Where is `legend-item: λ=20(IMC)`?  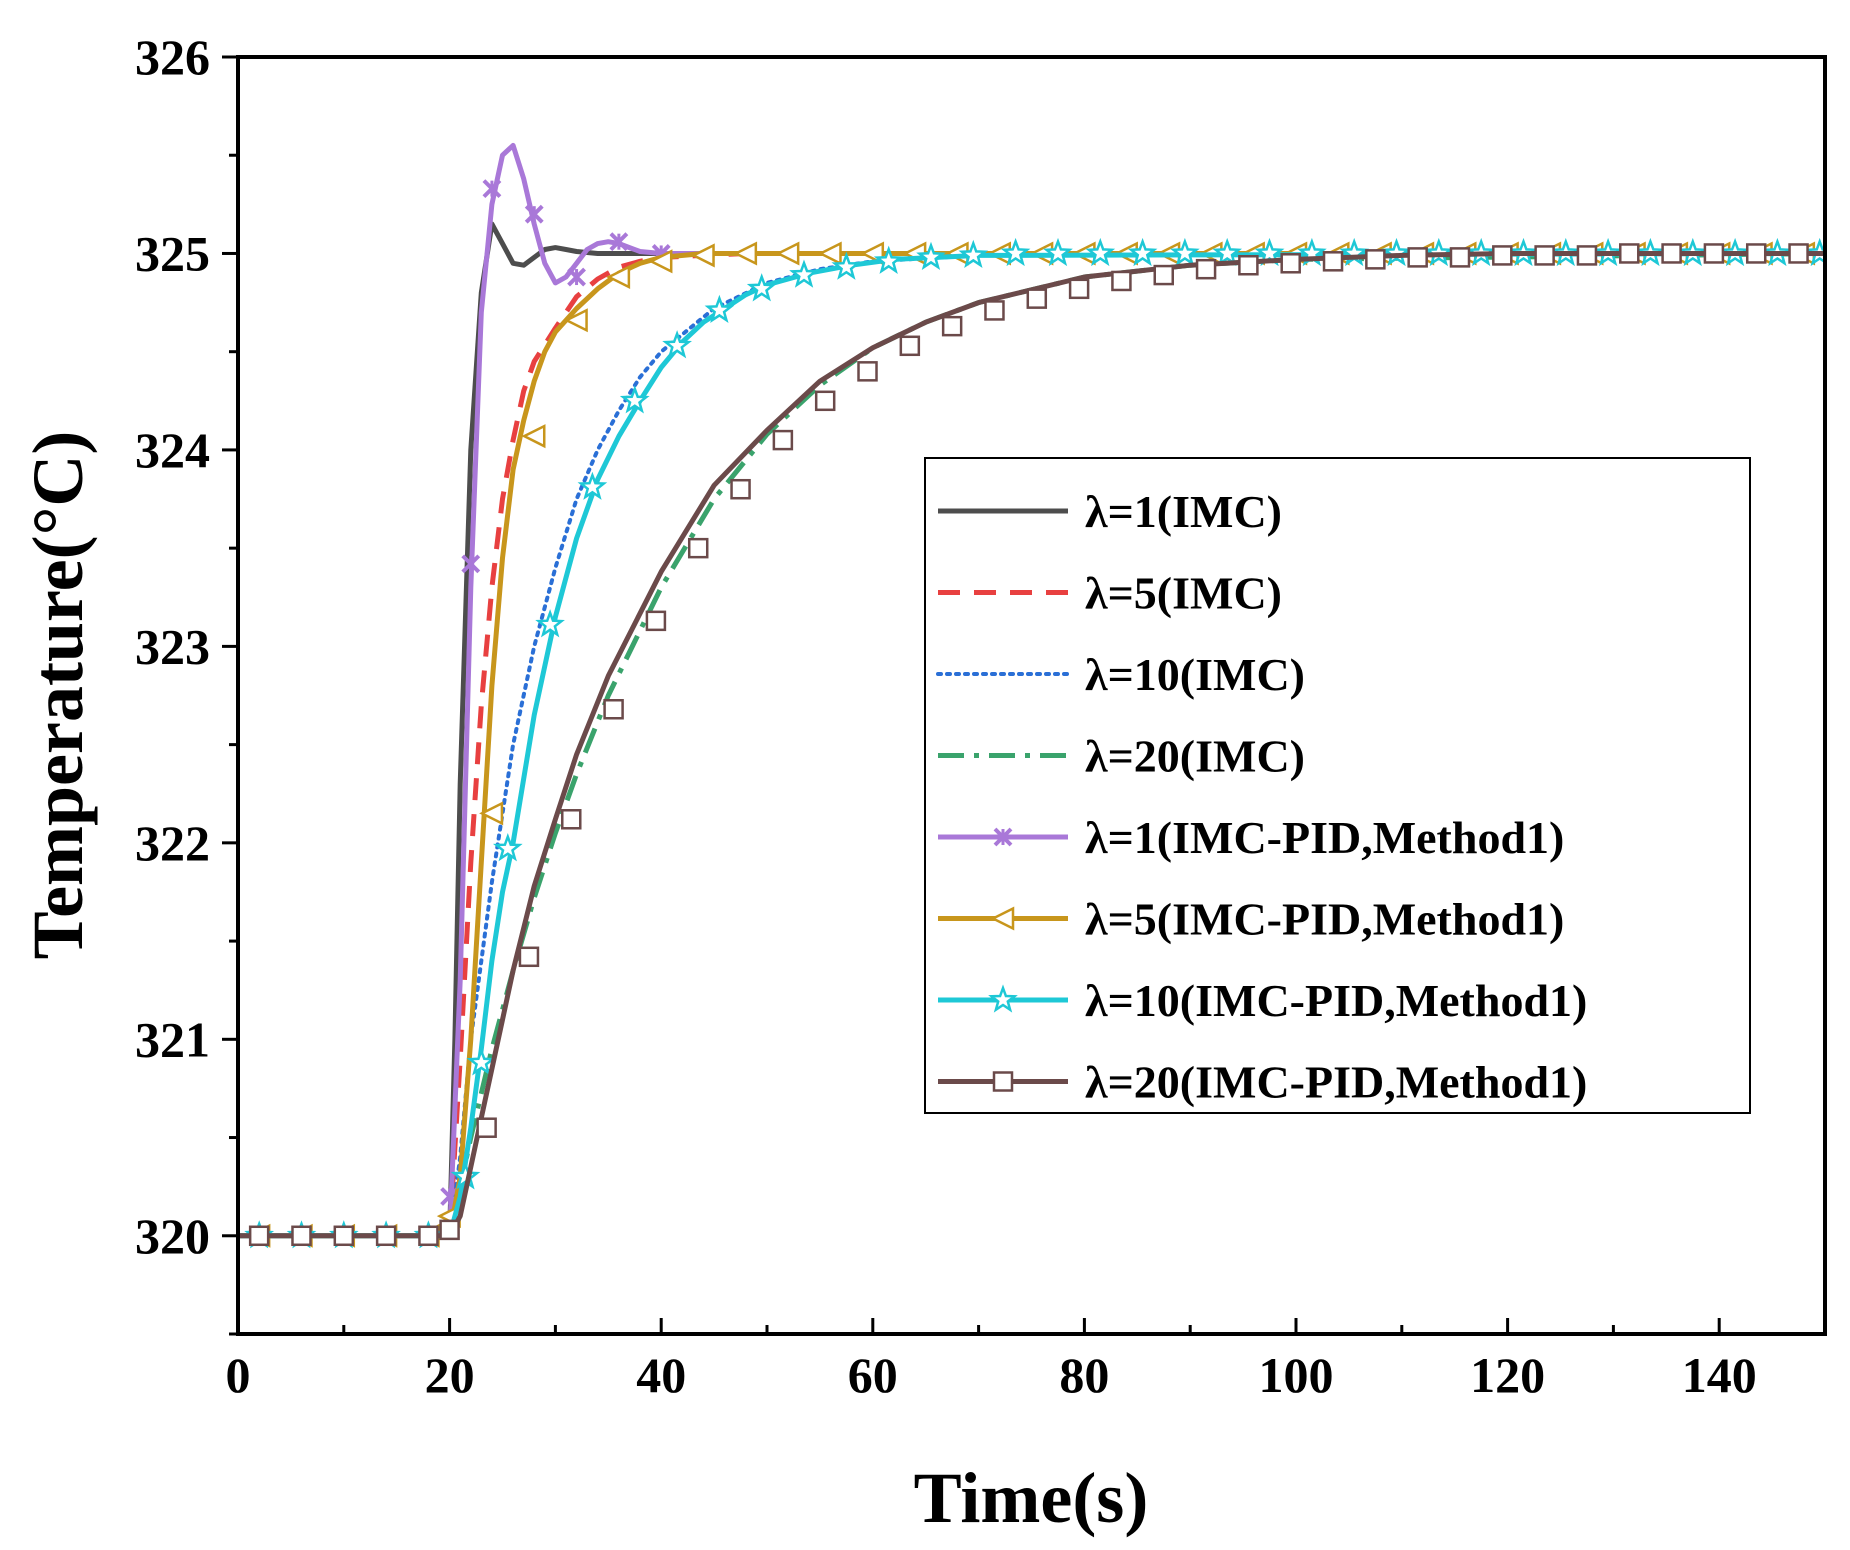
legend-item: λ=20(IMC) is located at coordinates (1121, 756).